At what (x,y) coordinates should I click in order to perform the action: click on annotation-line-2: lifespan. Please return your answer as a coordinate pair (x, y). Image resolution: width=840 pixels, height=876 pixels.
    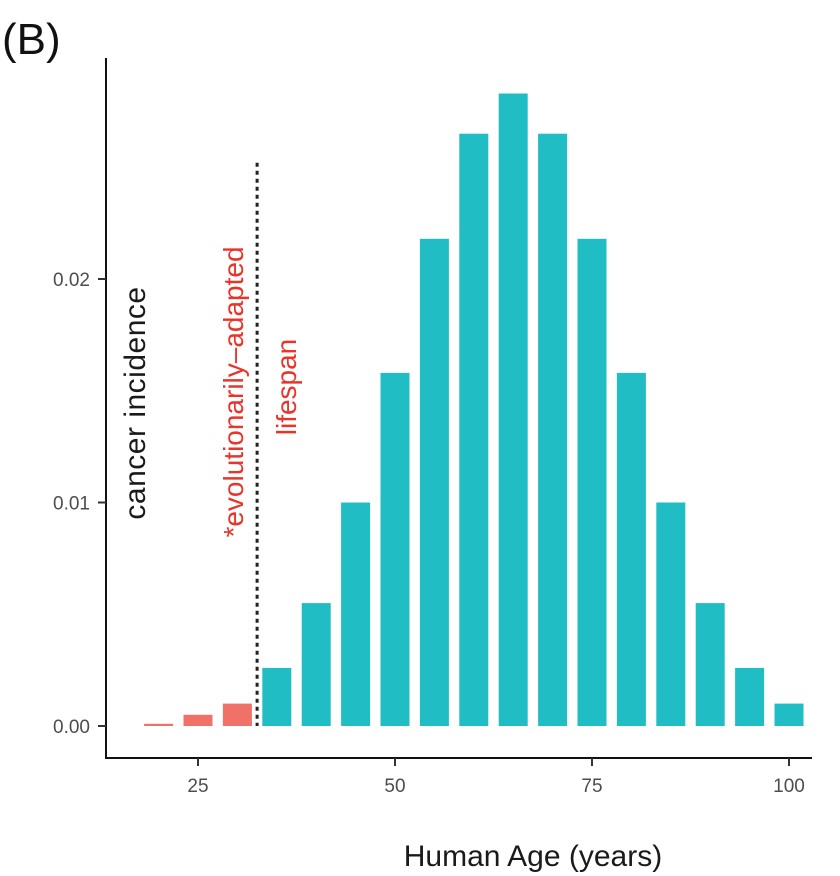
    Looking at the image, I should click on (286, 387).